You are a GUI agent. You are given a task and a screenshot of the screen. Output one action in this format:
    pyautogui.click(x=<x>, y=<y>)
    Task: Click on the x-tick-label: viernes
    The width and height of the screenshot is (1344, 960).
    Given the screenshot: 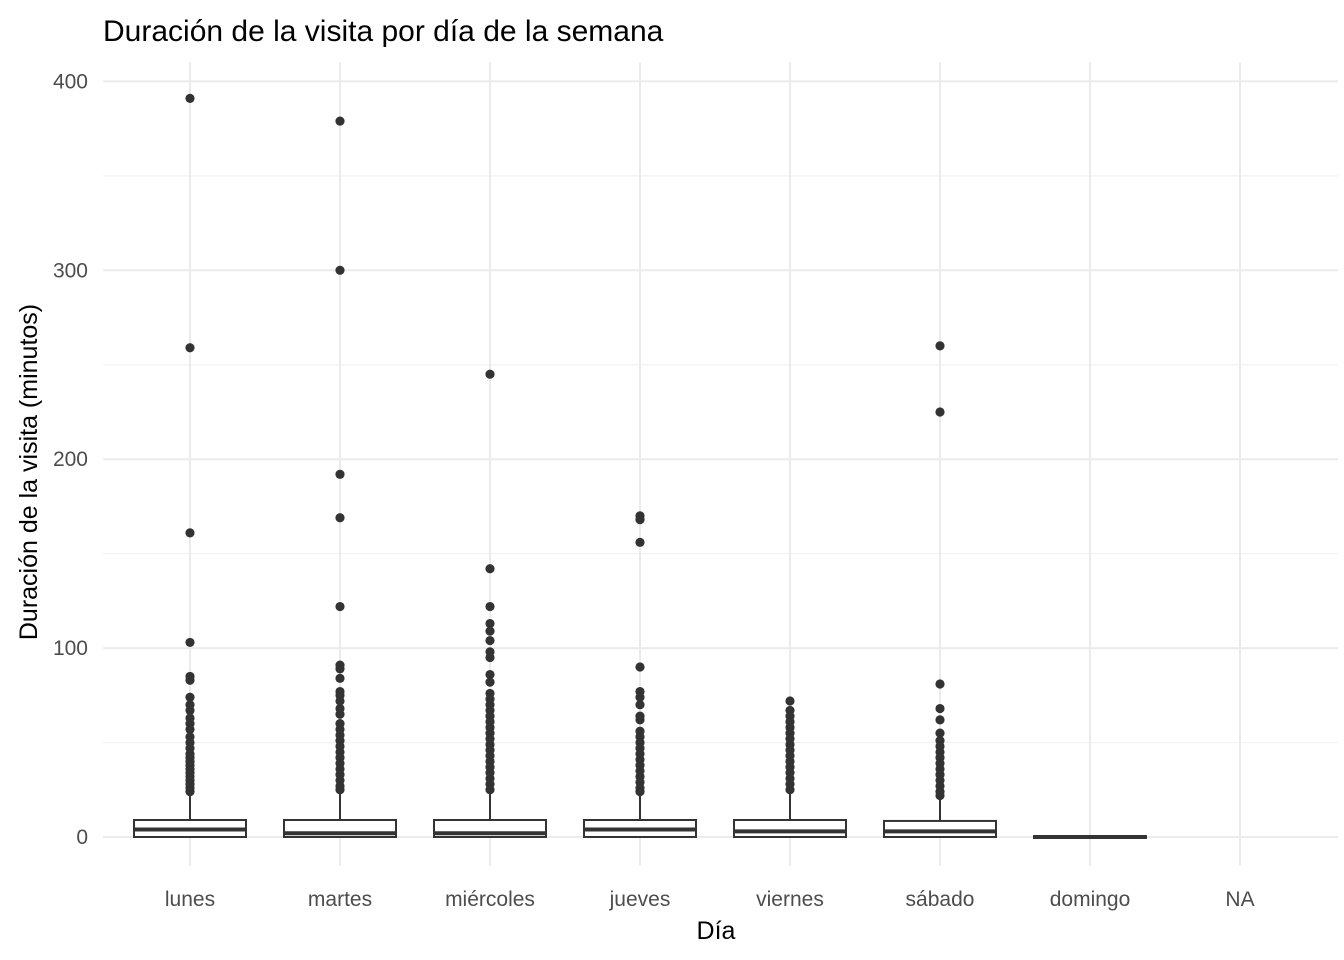 What is the action you would take?
    pyautogui.click(x=790, y=899)
    